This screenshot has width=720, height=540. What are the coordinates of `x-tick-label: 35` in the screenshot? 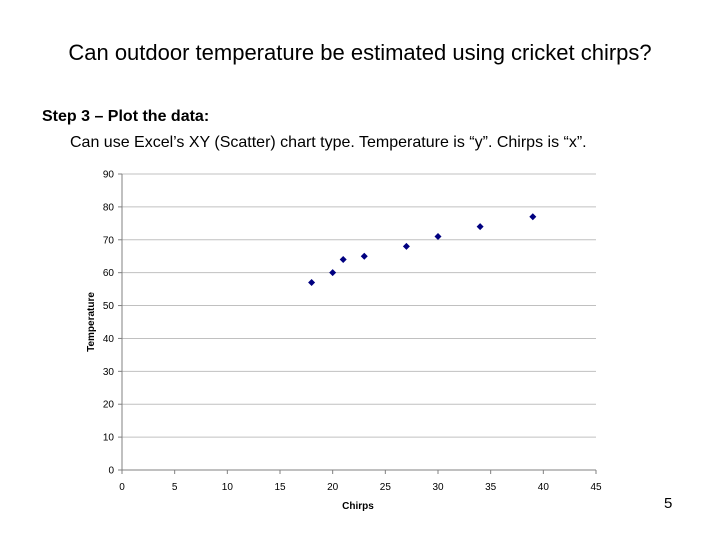 It's located at (491, 487).